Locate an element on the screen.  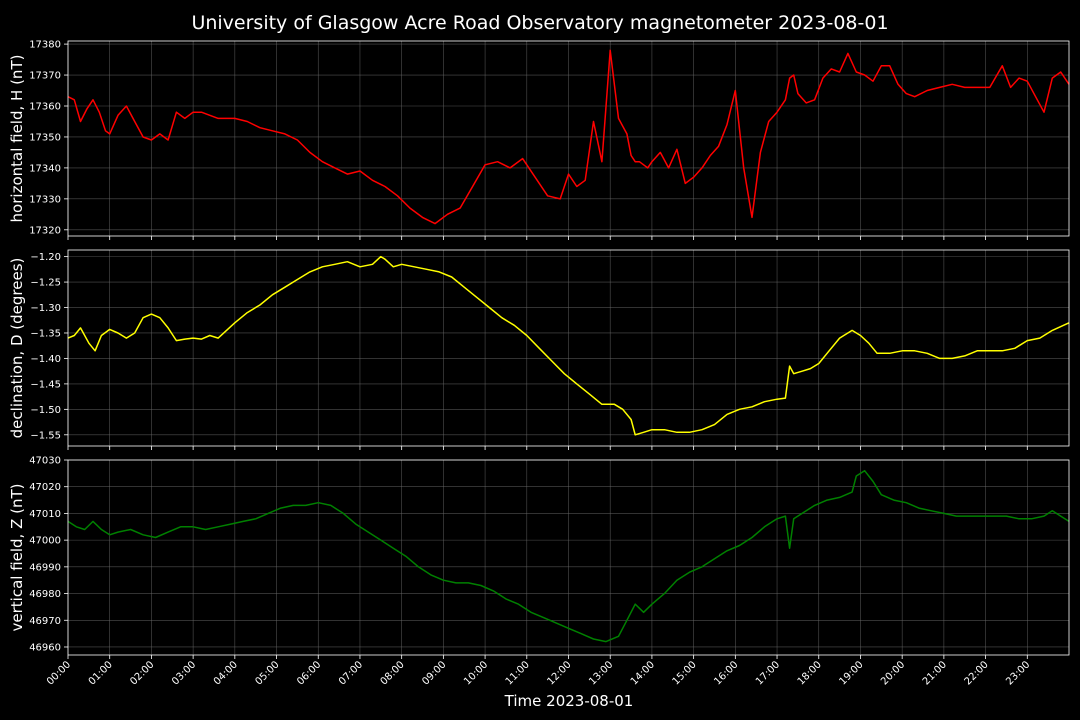
h-field-y-axis-label: horizontal field, H (nT) is located at coordinates (17, 139).